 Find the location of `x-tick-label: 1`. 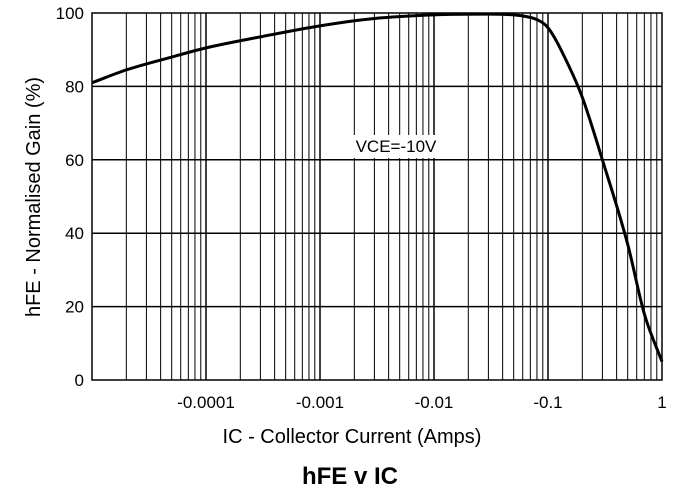

x-tick-label: 1 is located at coordinates (661, 402).